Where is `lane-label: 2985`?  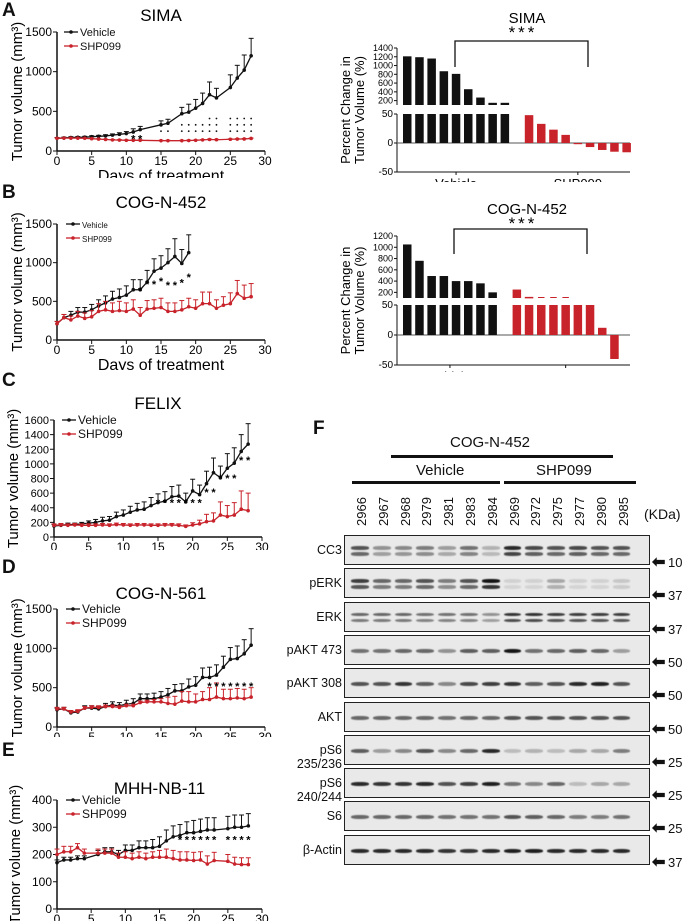 lane-label: 2985 is located at coordinates (623, 511).